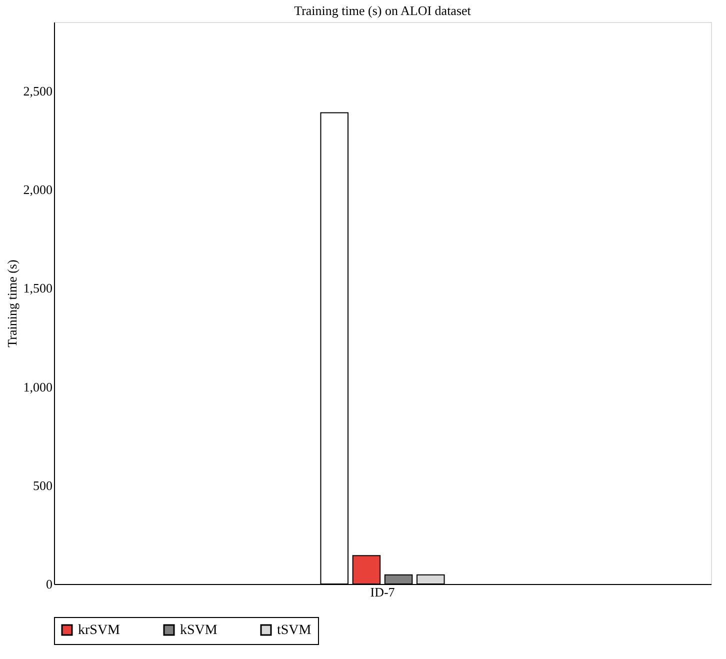 Image resolution: width=726 pixels, height=659 pixels. What do you see at coordinates (294, 630) in the screenshot?
I see `legend-label: tSVM` at bounding box center [294, 630].